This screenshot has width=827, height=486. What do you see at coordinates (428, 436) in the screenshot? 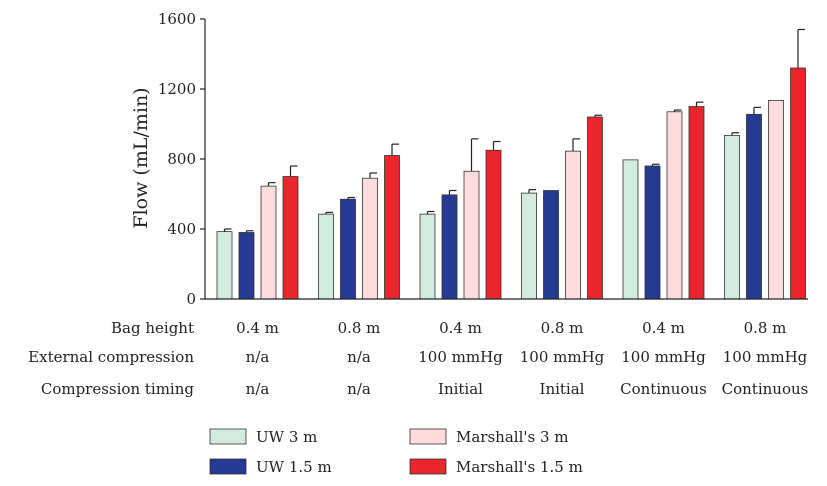
I see `legend-swatch-marshall-s-3-m` at bounding box center [428, 436].